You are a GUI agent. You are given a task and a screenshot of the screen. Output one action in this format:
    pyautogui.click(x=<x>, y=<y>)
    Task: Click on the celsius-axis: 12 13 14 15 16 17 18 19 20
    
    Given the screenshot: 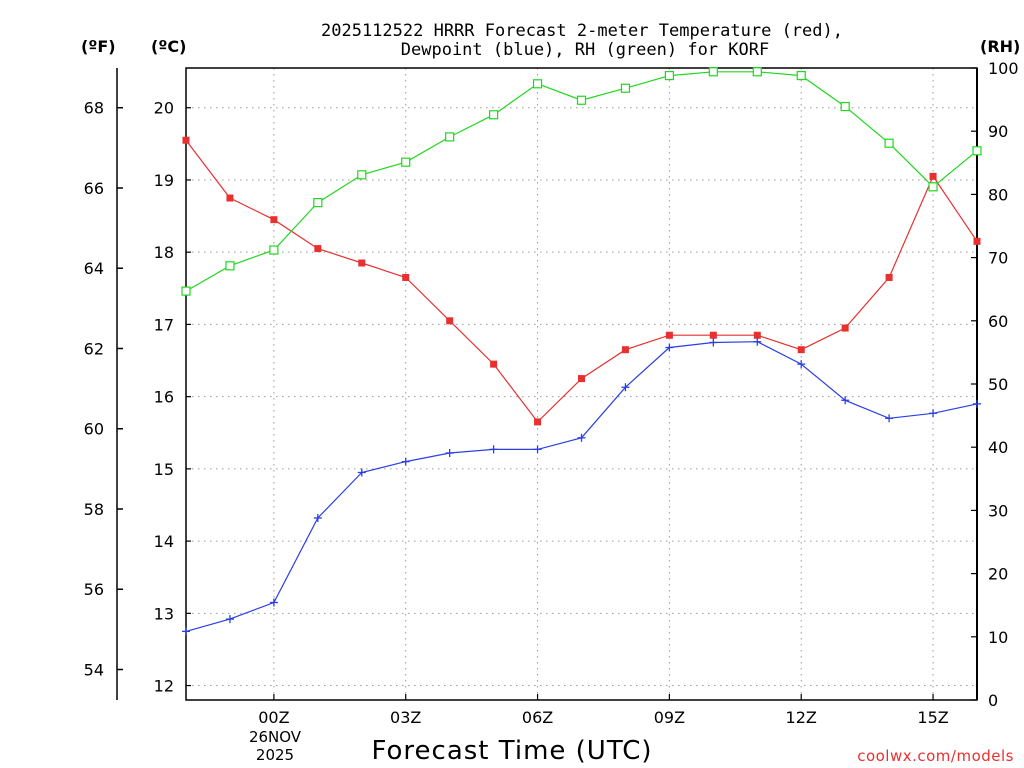 What is the action you would take?
    pyautogui.click(x=172, y=397)
    